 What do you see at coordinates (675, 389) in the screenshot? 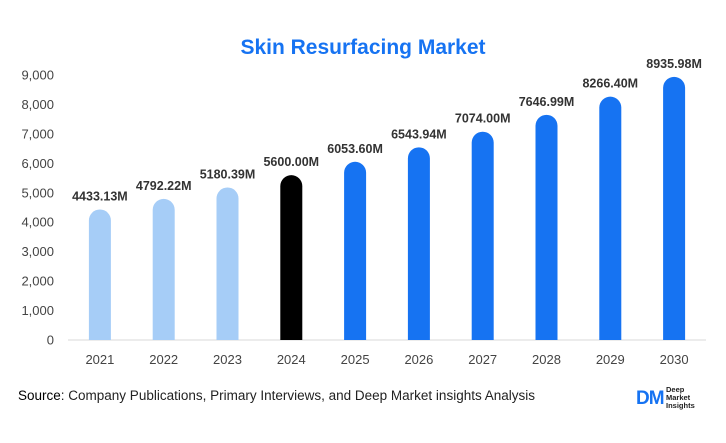
I see `logo-line-1: Deep` at bounding box center [675, 389].